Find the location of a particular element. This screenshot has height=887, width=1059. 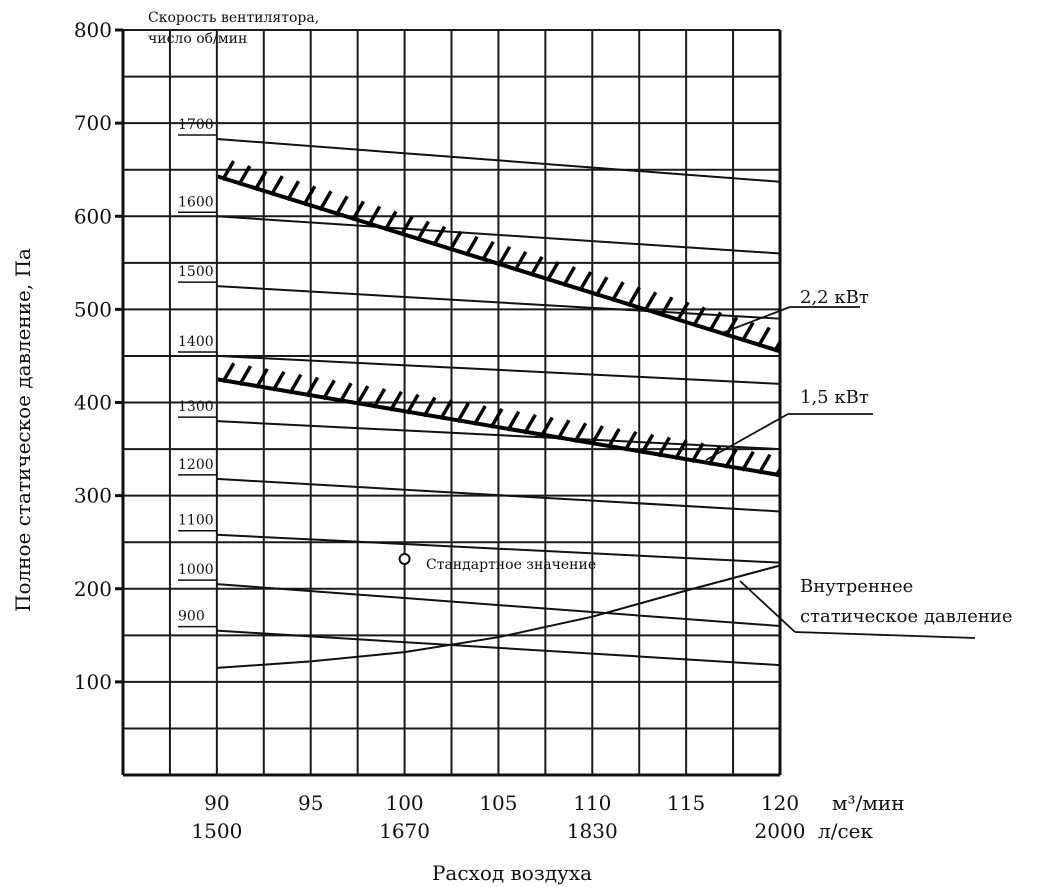

x-tick-label-secondary: 2000 is located at coordinates (780, 831).